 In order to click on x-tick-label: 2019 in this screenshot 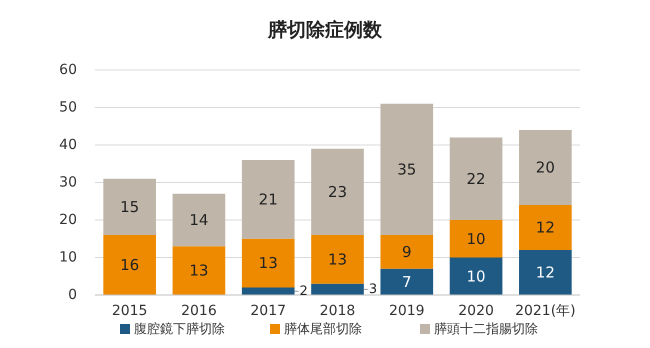, I will do `click(406, 311)`.